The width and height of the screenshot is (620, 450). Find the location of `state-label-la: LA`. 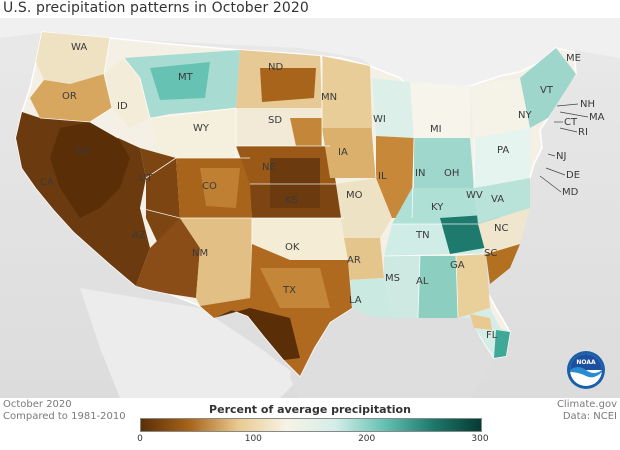

state-label-la: LA is located at coordinates (355, 300).